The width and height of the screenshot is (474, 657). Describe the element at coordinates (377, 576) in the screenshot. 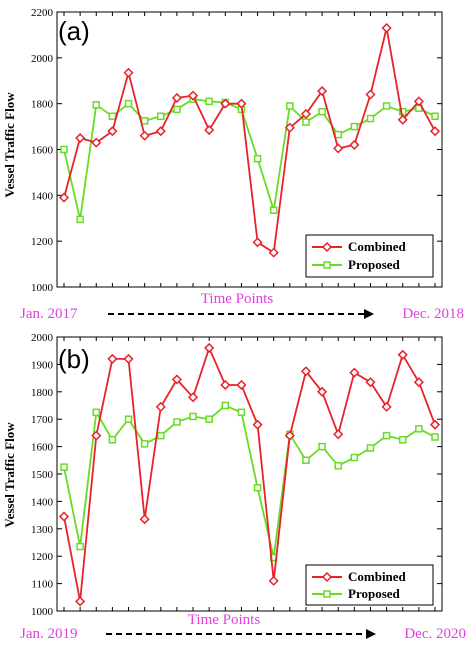

I see `legend-label-combined-b: Combined` at that location.